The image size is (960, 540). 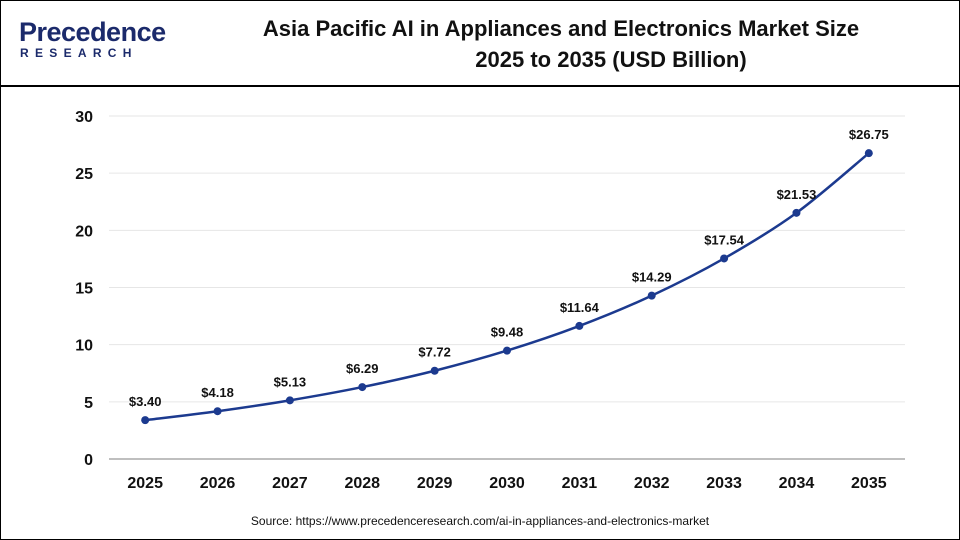 I want to click on data-label: $4.18, so click(x=217, y=392).